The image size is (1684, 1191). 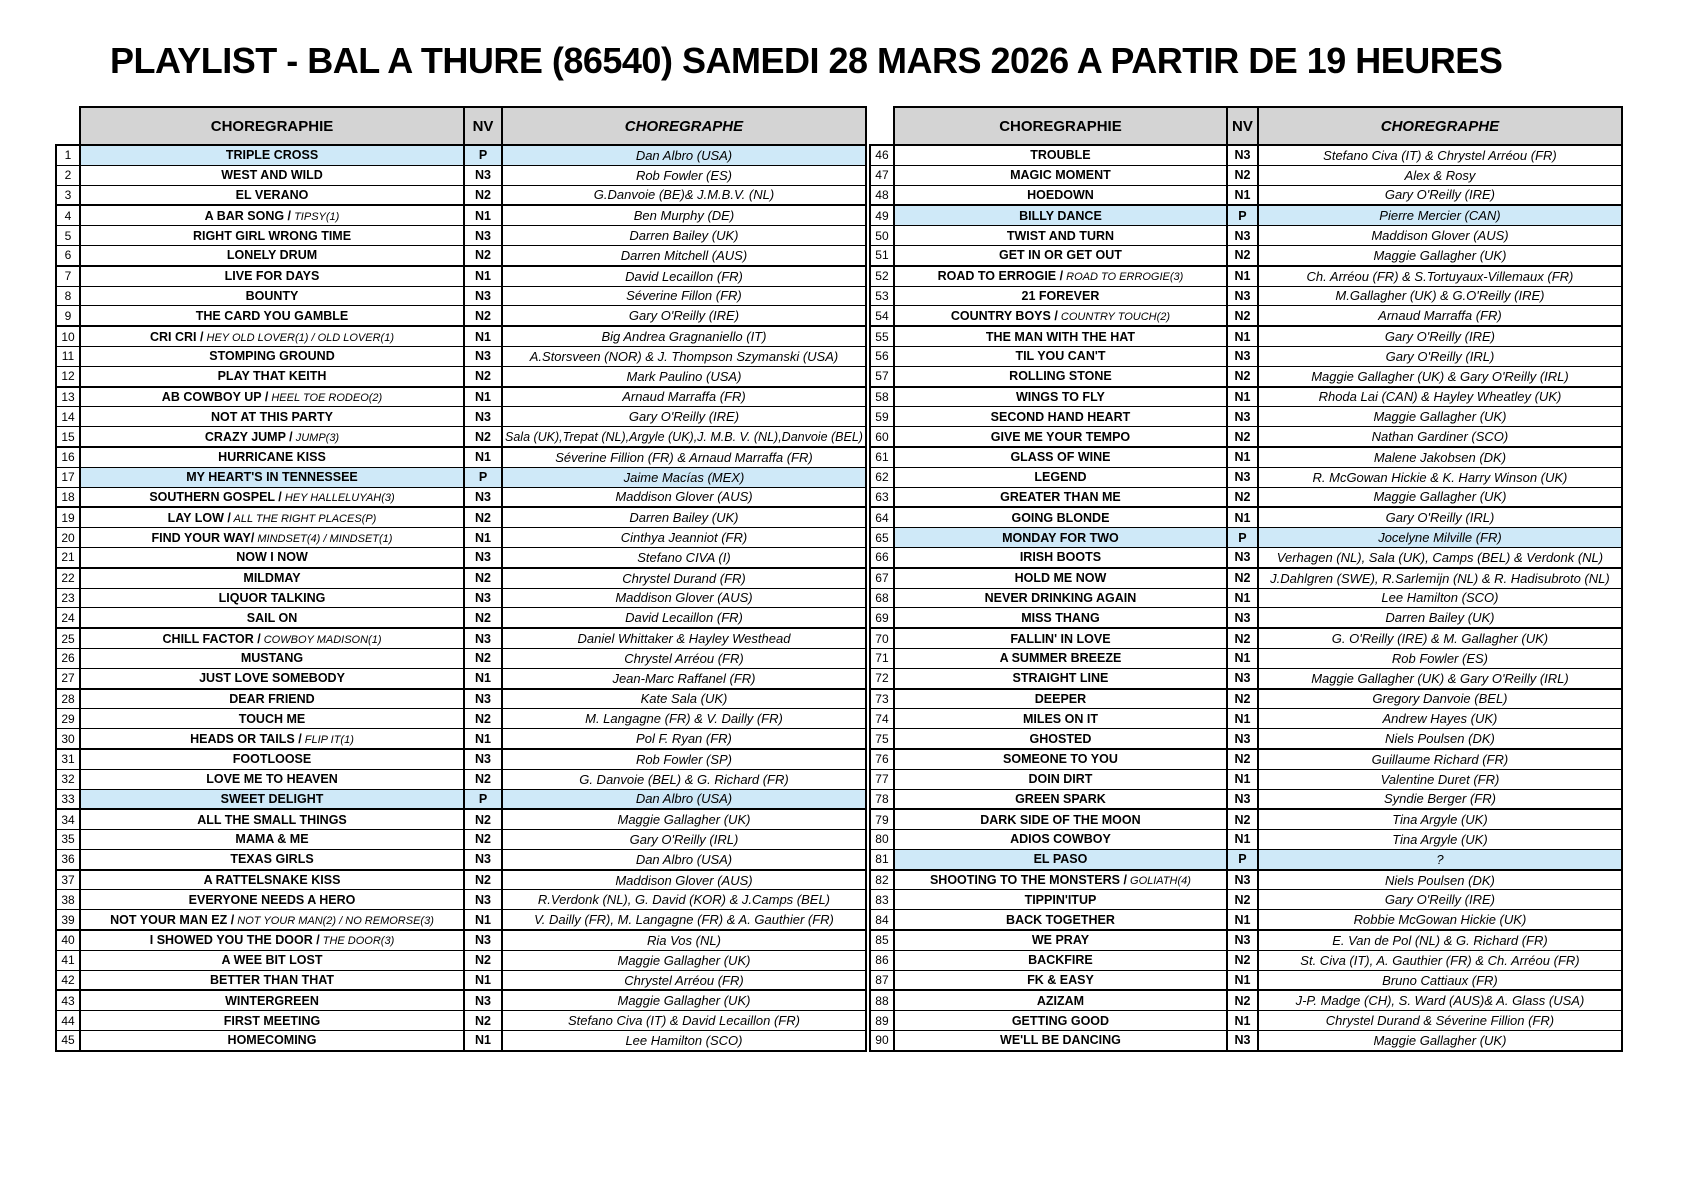 I want to click on choreographer: Séverine Fillon (FR), so click(x=684, y=296).